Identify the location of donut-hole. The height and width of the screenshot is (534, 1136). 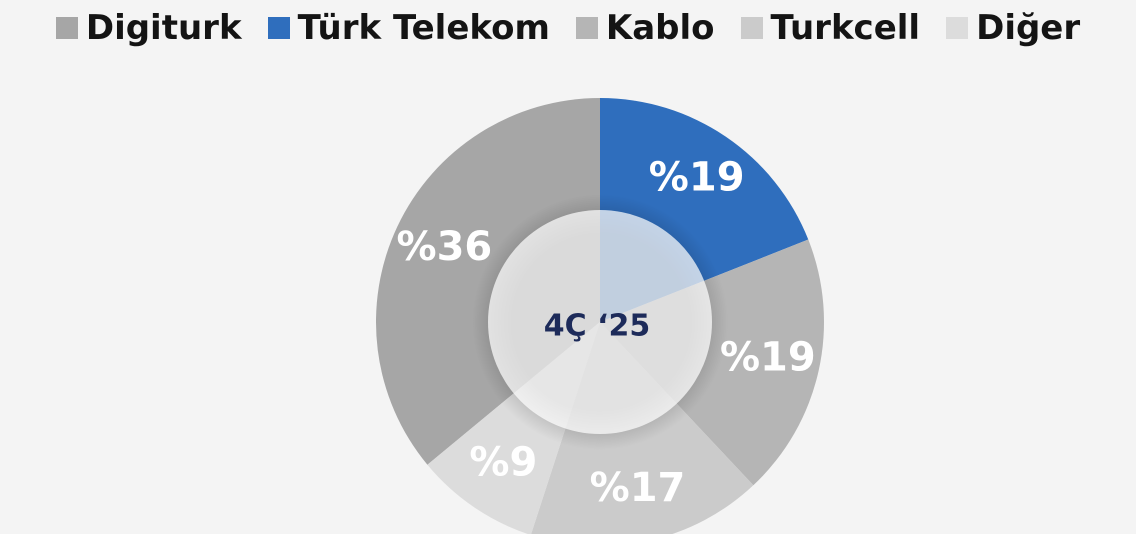
(600, 322).